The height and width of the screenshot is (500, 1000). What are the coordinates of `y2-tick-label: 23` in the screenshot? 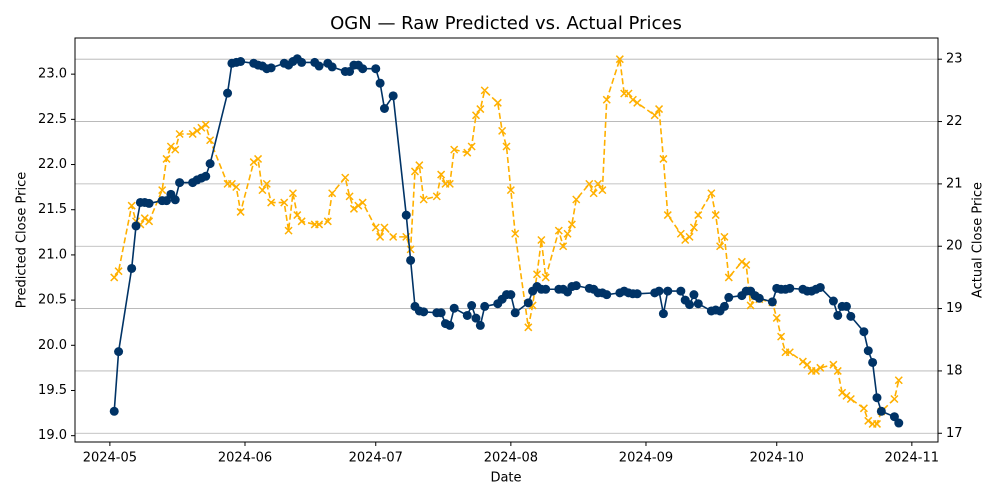 It's located at (954, 59).